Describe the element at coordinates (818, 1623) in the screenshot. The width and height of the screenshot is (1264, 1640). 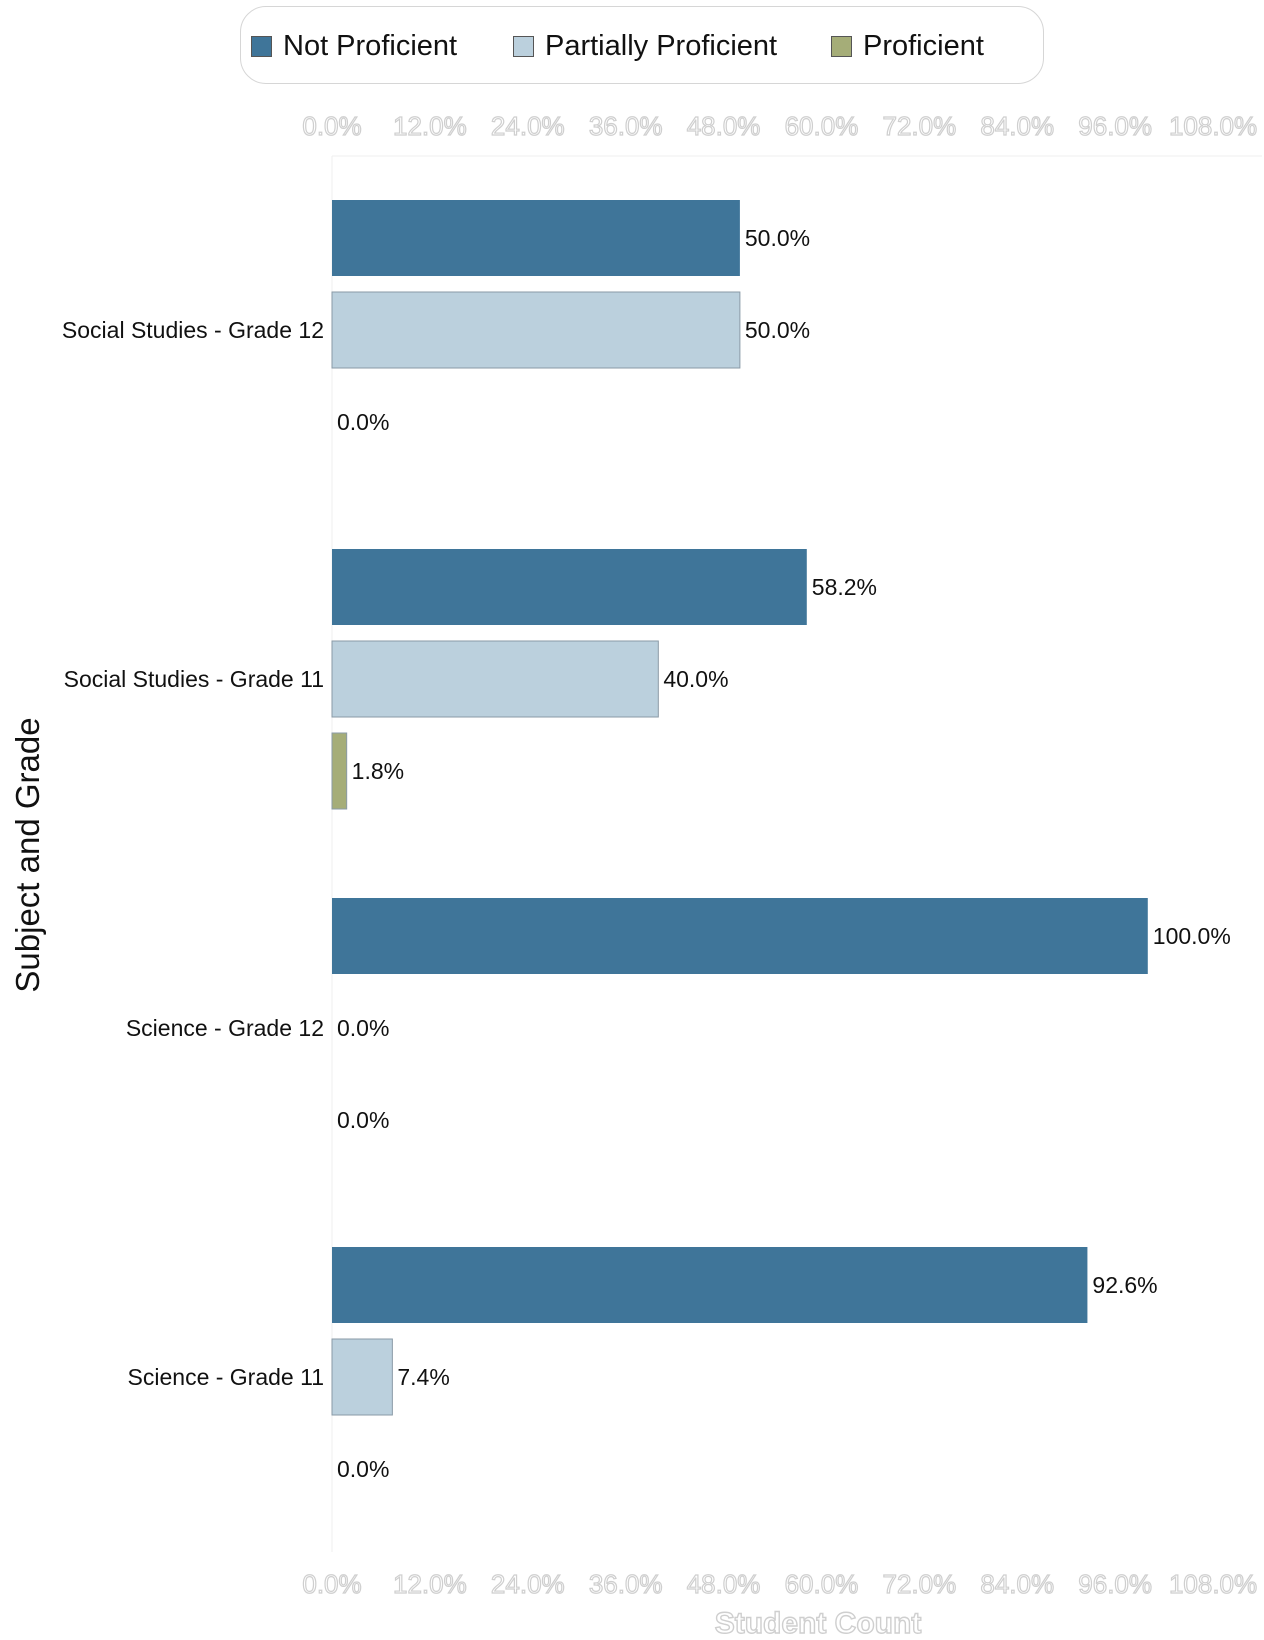
I see `x-axis-title: Student Count` at that location.